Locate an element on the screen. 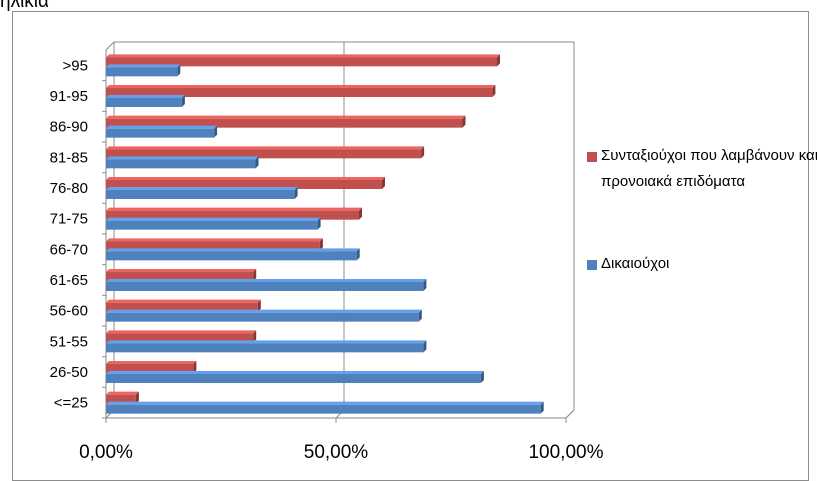 Image resolution: width=817 pixels, height=481 pixels. y-tick-label: 86-90 is located at coordinates (69, 127).